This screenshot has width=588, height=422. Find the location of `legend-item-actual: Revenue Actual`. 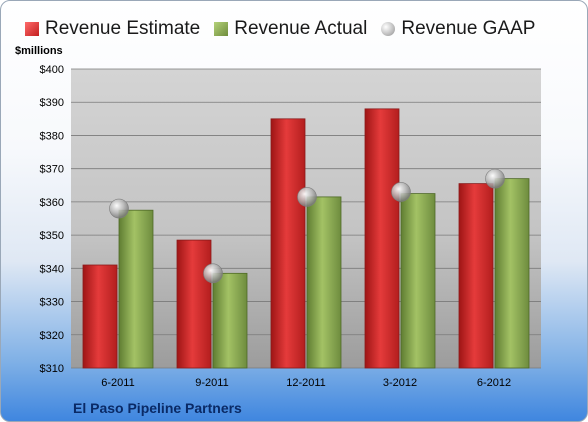

legend-item-actual: Revenue Actual is located at coordinates (290, 29).